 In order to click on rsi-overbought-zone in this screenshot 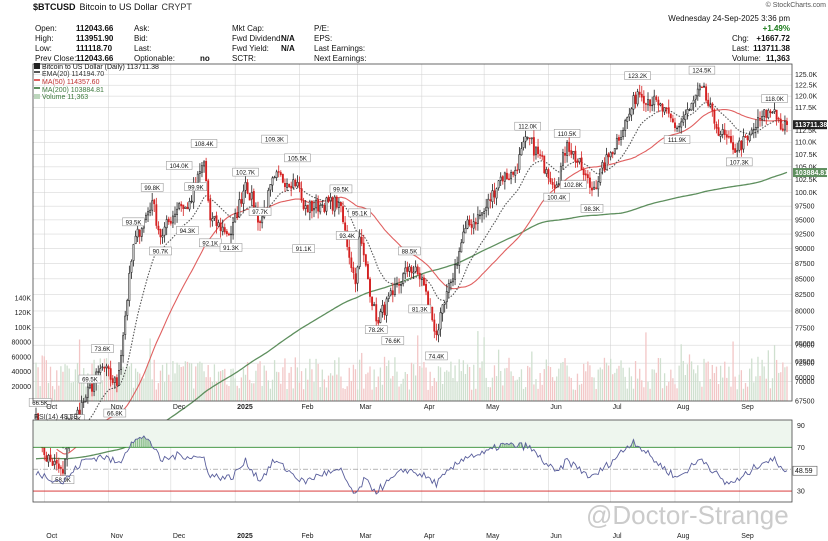, I will do `click(412, 434)`.